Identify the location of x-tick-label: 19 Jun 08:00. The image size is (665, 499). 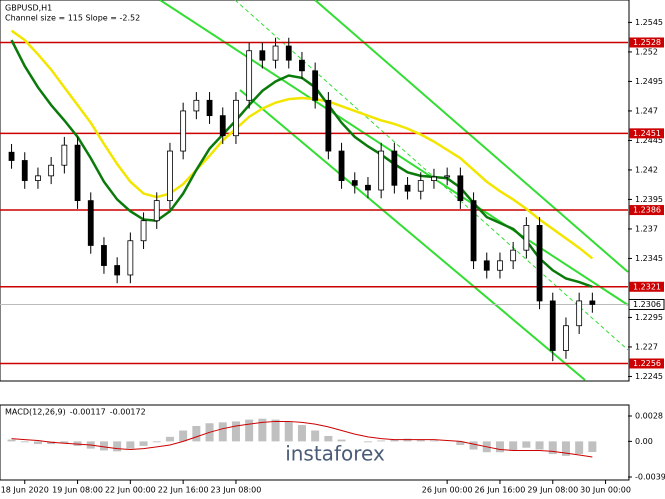
(77, 490).